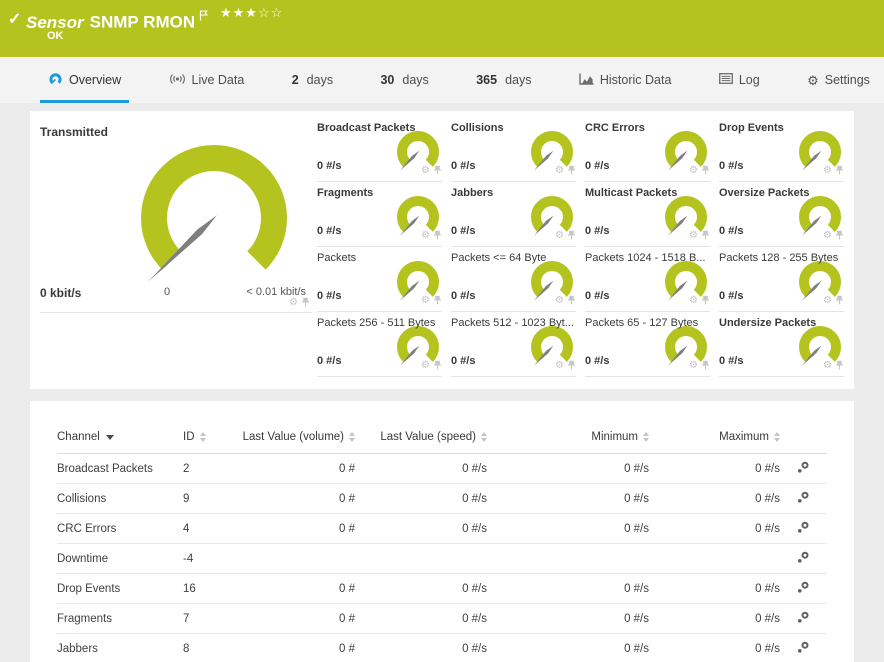 This screenshot has width=884, height=662. Describe the element at coordinates (442, 528) in the screenshot. I see `table-row: CRC Errors 4 0 # 0 #/s 0 #/s 0 #/s` at that location.